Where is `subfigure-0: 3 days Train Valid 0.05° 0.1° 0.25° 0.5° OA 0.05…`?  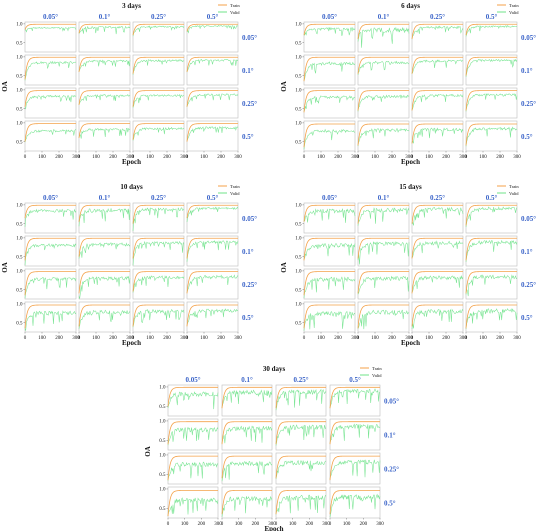 subfigure-0: 3 days Train Valid 0.05° 0.1° 0.25° 0.5° OA 0.05… is located at coordinates (129, 84).